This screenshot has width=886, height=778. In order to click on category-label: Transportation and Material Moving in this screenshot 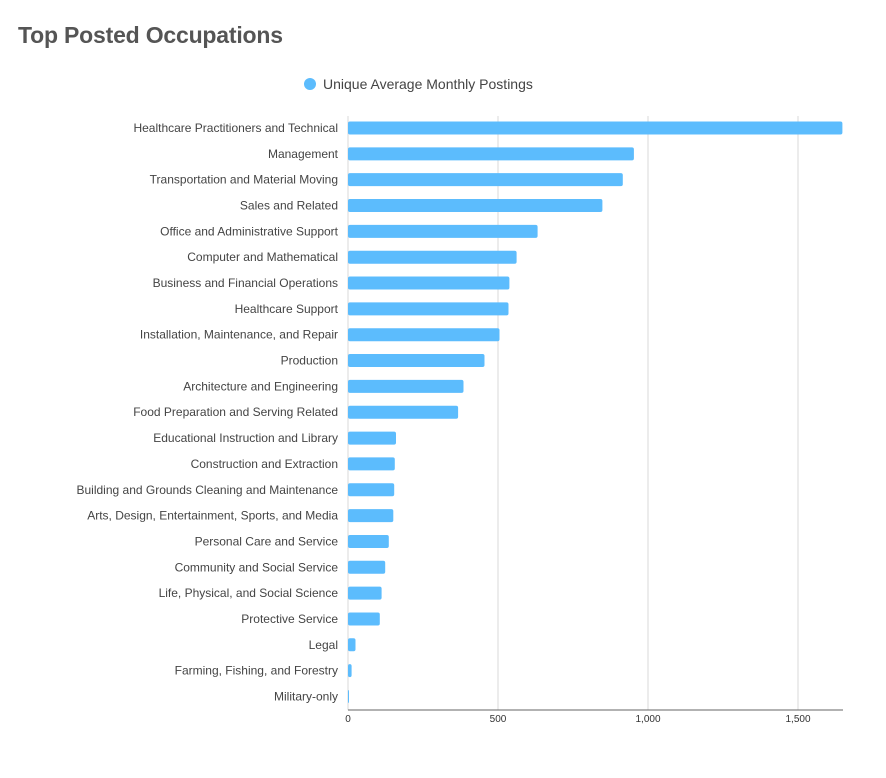, I will do `click(244, 180)`.